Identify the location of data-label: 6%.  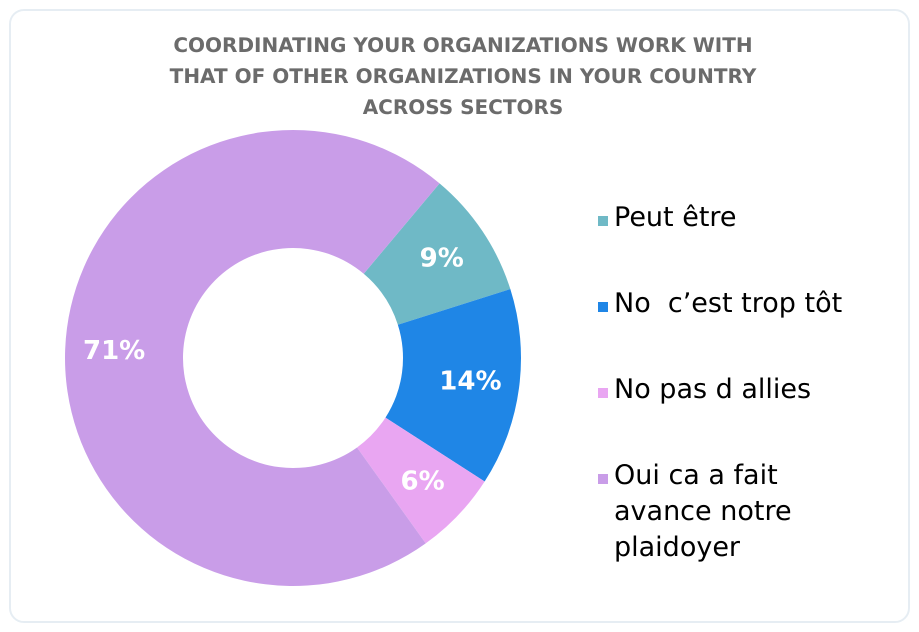
(422, 481).